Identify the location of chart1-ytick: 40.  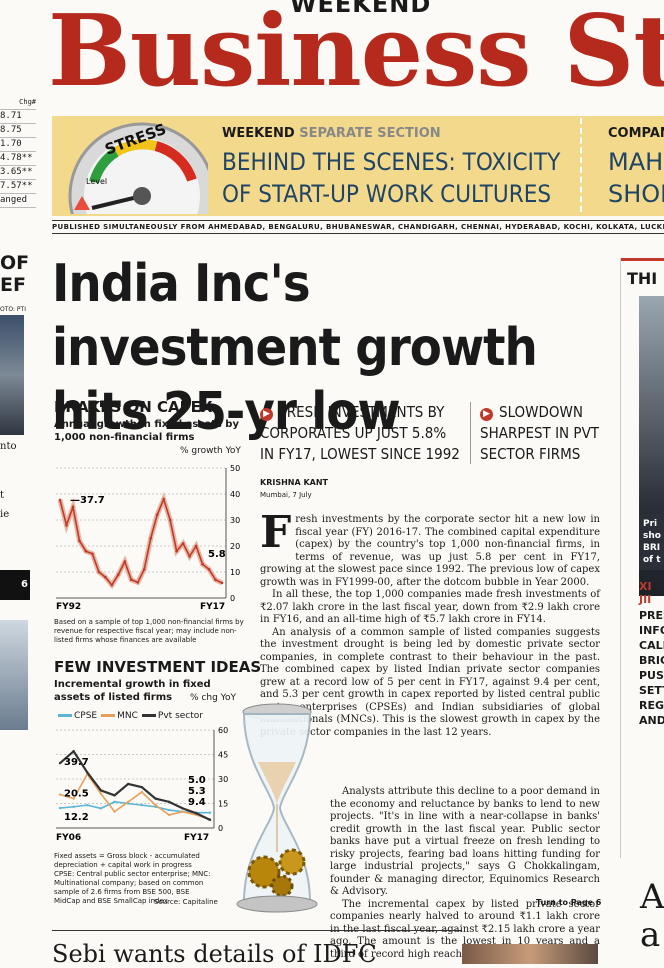
(235, 494).